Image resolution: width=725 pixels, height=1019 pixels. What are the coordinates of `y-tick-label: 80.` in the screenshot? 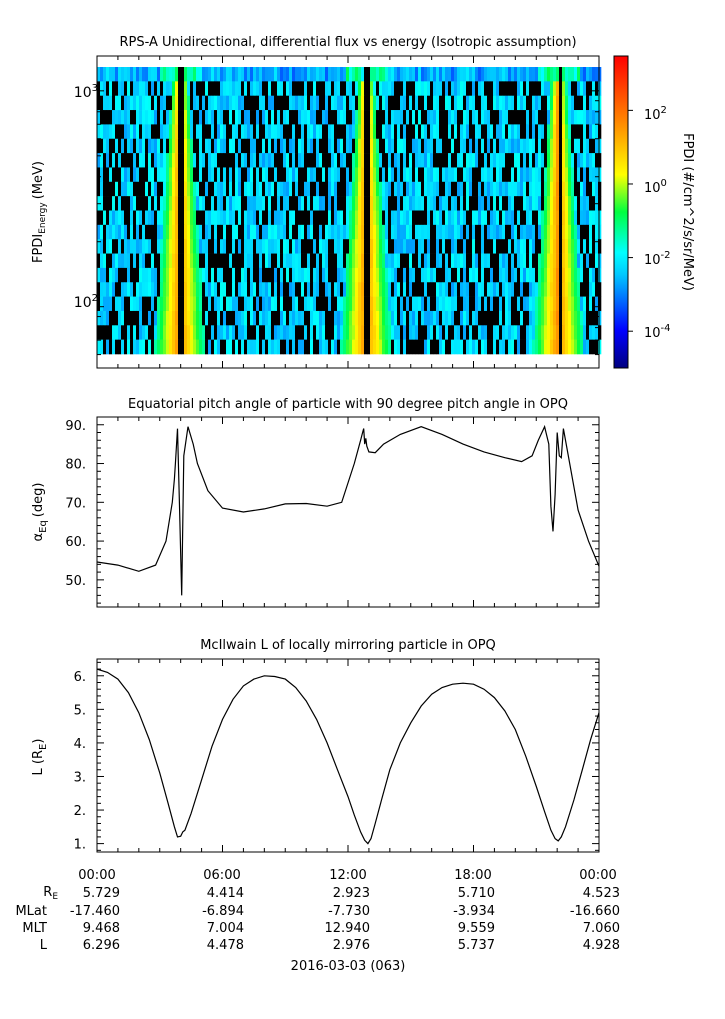 It's located at (75, 465).